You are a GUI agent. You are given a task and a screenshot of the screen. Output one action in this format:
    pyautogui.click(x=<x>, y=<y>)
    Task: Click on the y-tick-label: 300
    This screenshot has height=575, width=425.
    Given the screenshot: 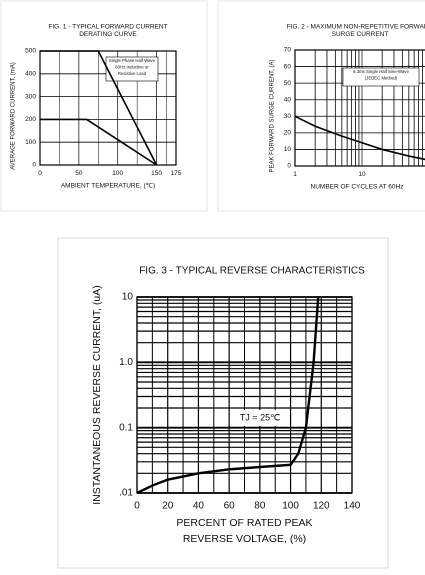 What is the action you would take?
    pyautogui.click(x=30, y=96)
    